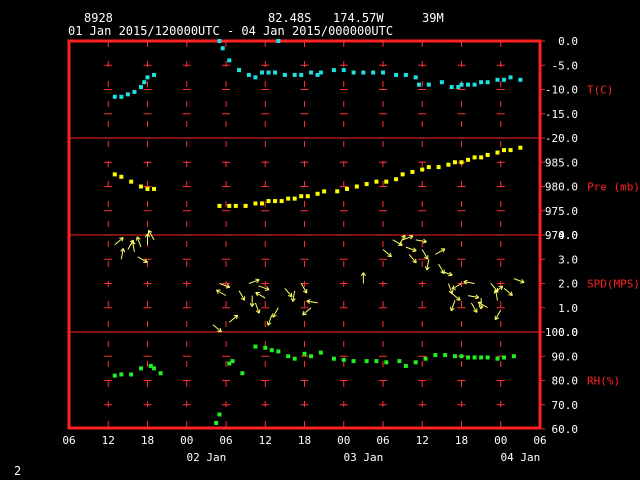  I want to click on y-tick-label-wind: 2.0, so click(568, 284).